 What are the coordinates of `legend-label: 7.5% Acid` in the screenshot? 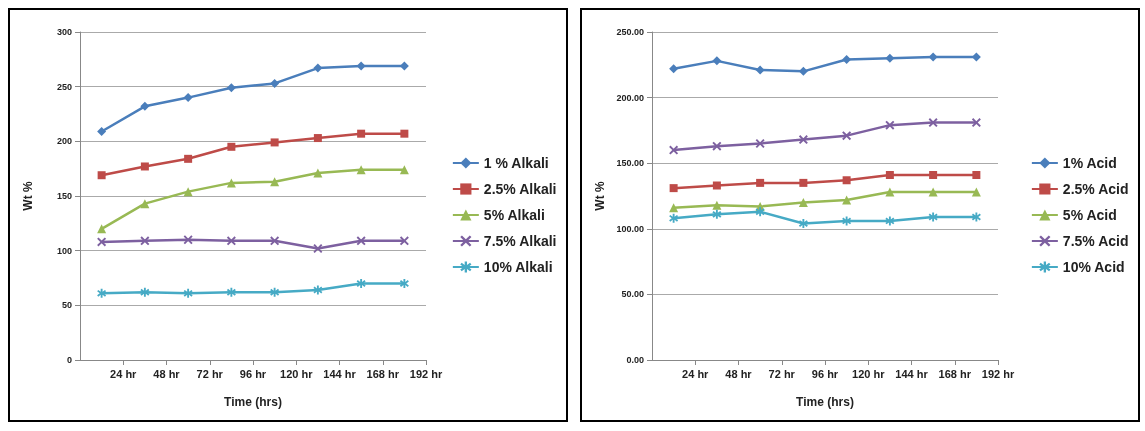 It's located at (1095, 241).